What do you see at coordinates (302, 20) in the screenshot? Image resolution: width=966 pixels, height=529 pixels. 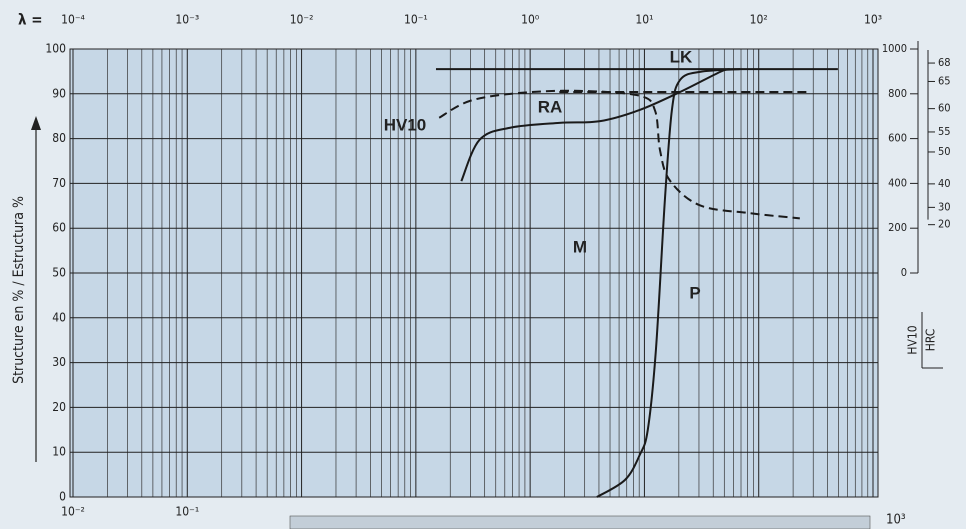 I see `x-tick-label: 10⁻²` at bounding box center [302, 20].